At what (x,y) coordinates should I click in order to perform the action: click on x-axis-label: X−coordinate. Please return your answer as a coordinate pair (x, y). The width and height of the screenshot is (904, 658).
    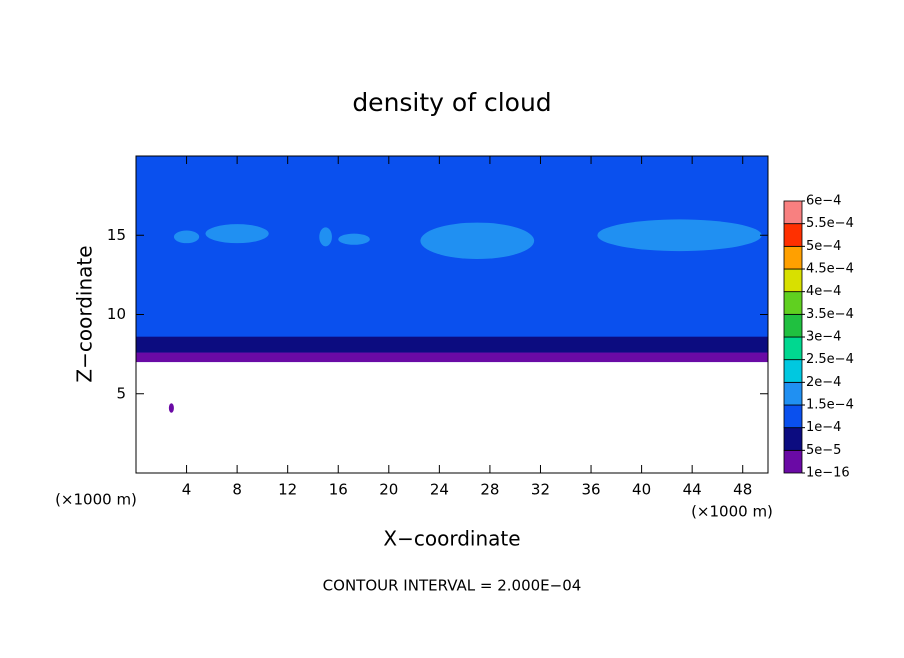
    Looking at the image, I should click on (451, 539).